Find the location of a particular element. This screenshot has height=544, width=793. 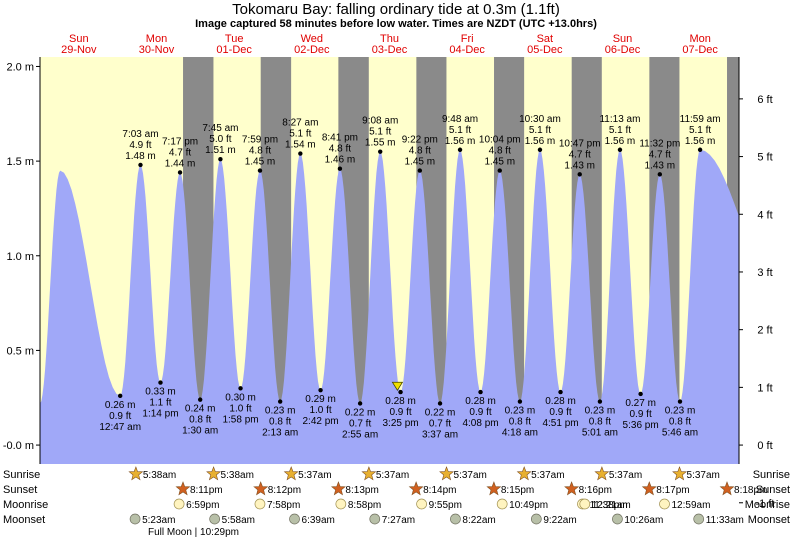

high-tide-marker: 9:08 am5.1 ft1.55 m is located at coordinates (380, 135).